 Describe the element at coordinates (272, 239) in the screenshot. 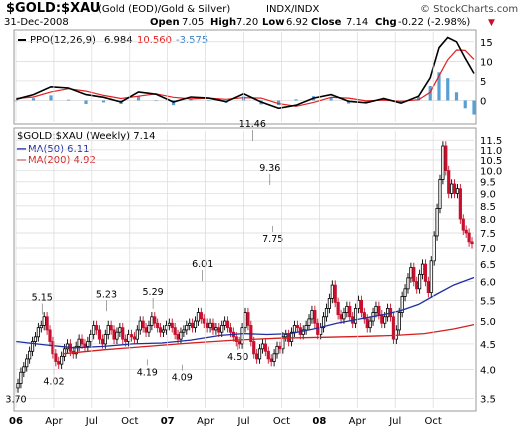

I see `annotation-label: 7.75` at that location.